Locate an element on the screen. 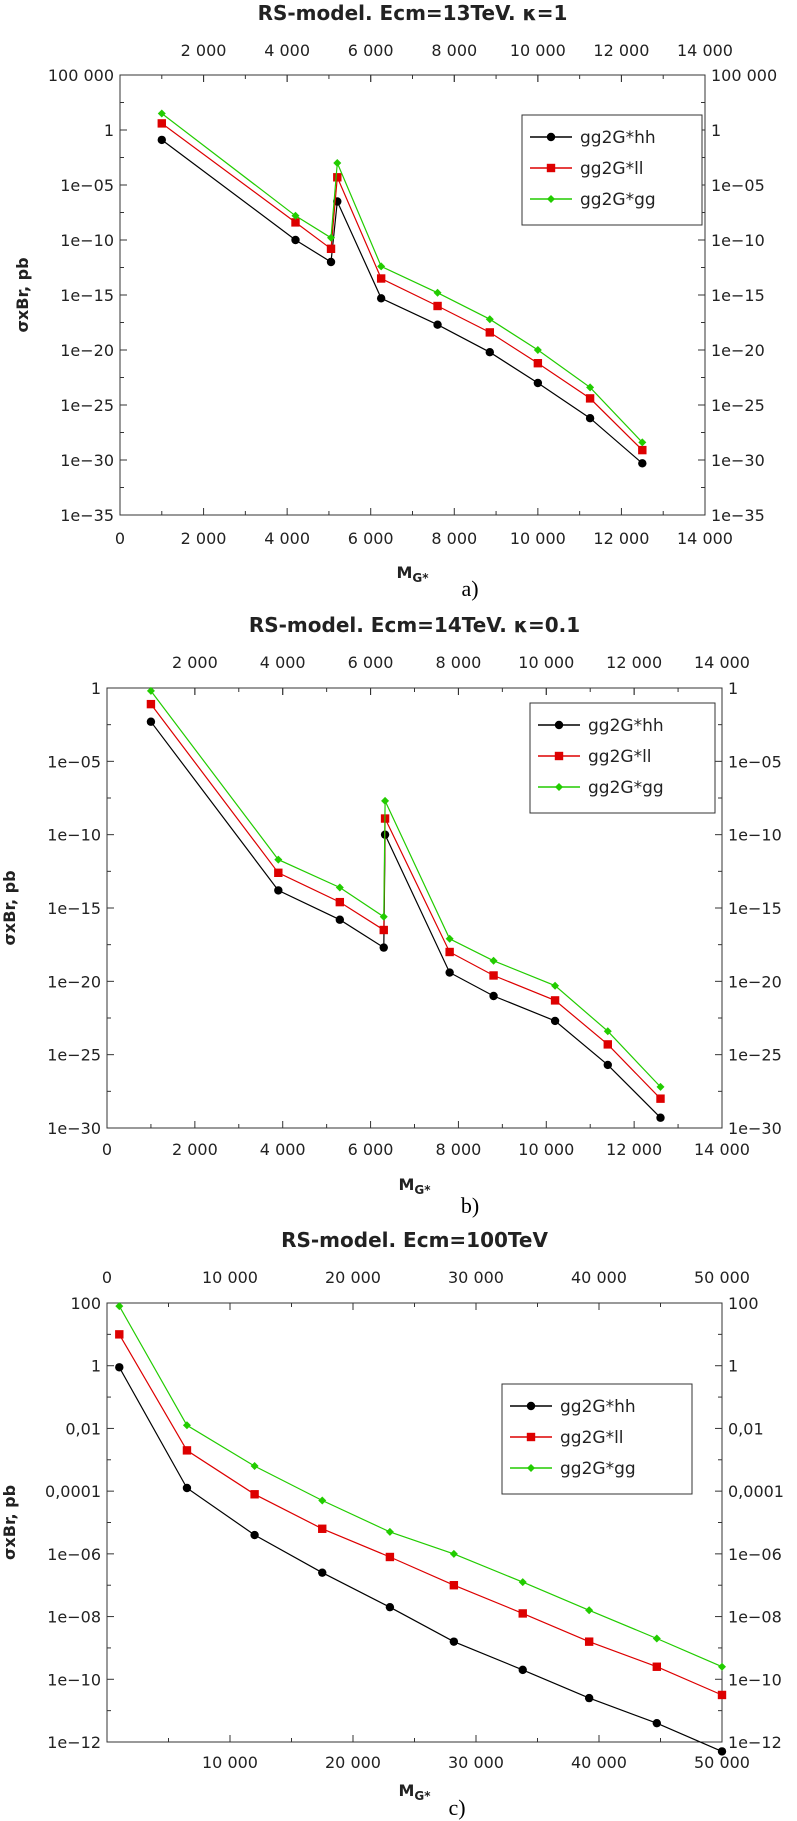  y-tick-label-right: 1e−12 is located at coordinates (755, 1742).